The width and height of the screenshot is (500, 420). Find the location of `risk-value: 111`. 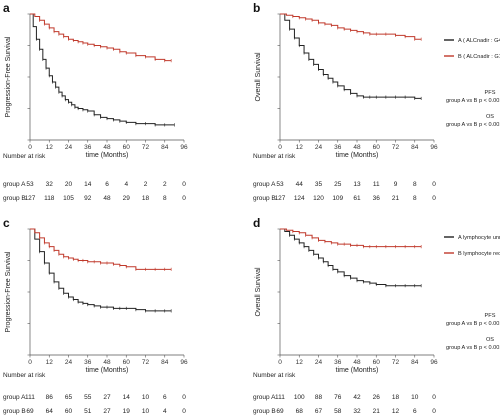

risk-value: 111 is located at coordinates (280, 397).